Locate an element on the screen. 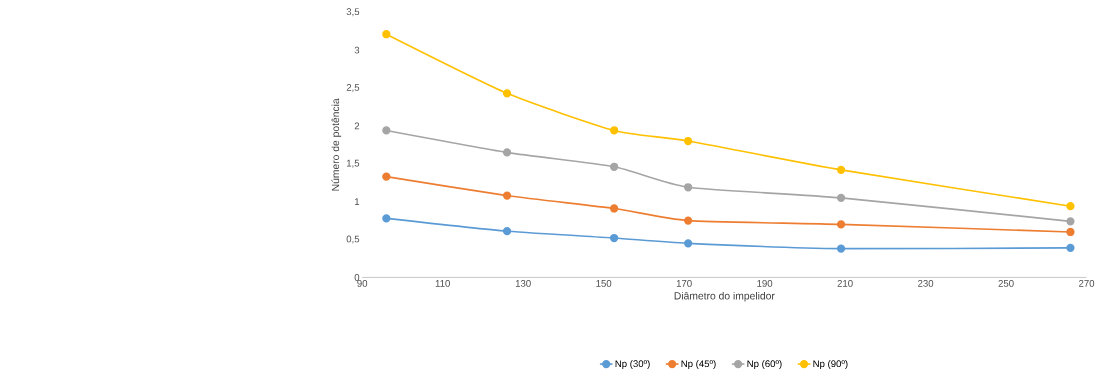  x-tick-label: 170 is located at coordinates (684, 283).